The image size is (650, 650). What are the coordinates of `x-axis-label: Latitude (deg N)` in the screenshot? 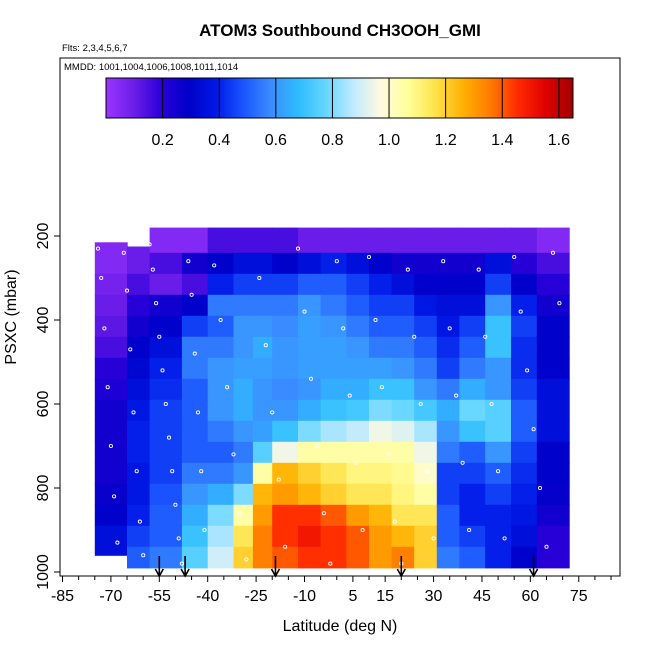 It's located at (340, 626).